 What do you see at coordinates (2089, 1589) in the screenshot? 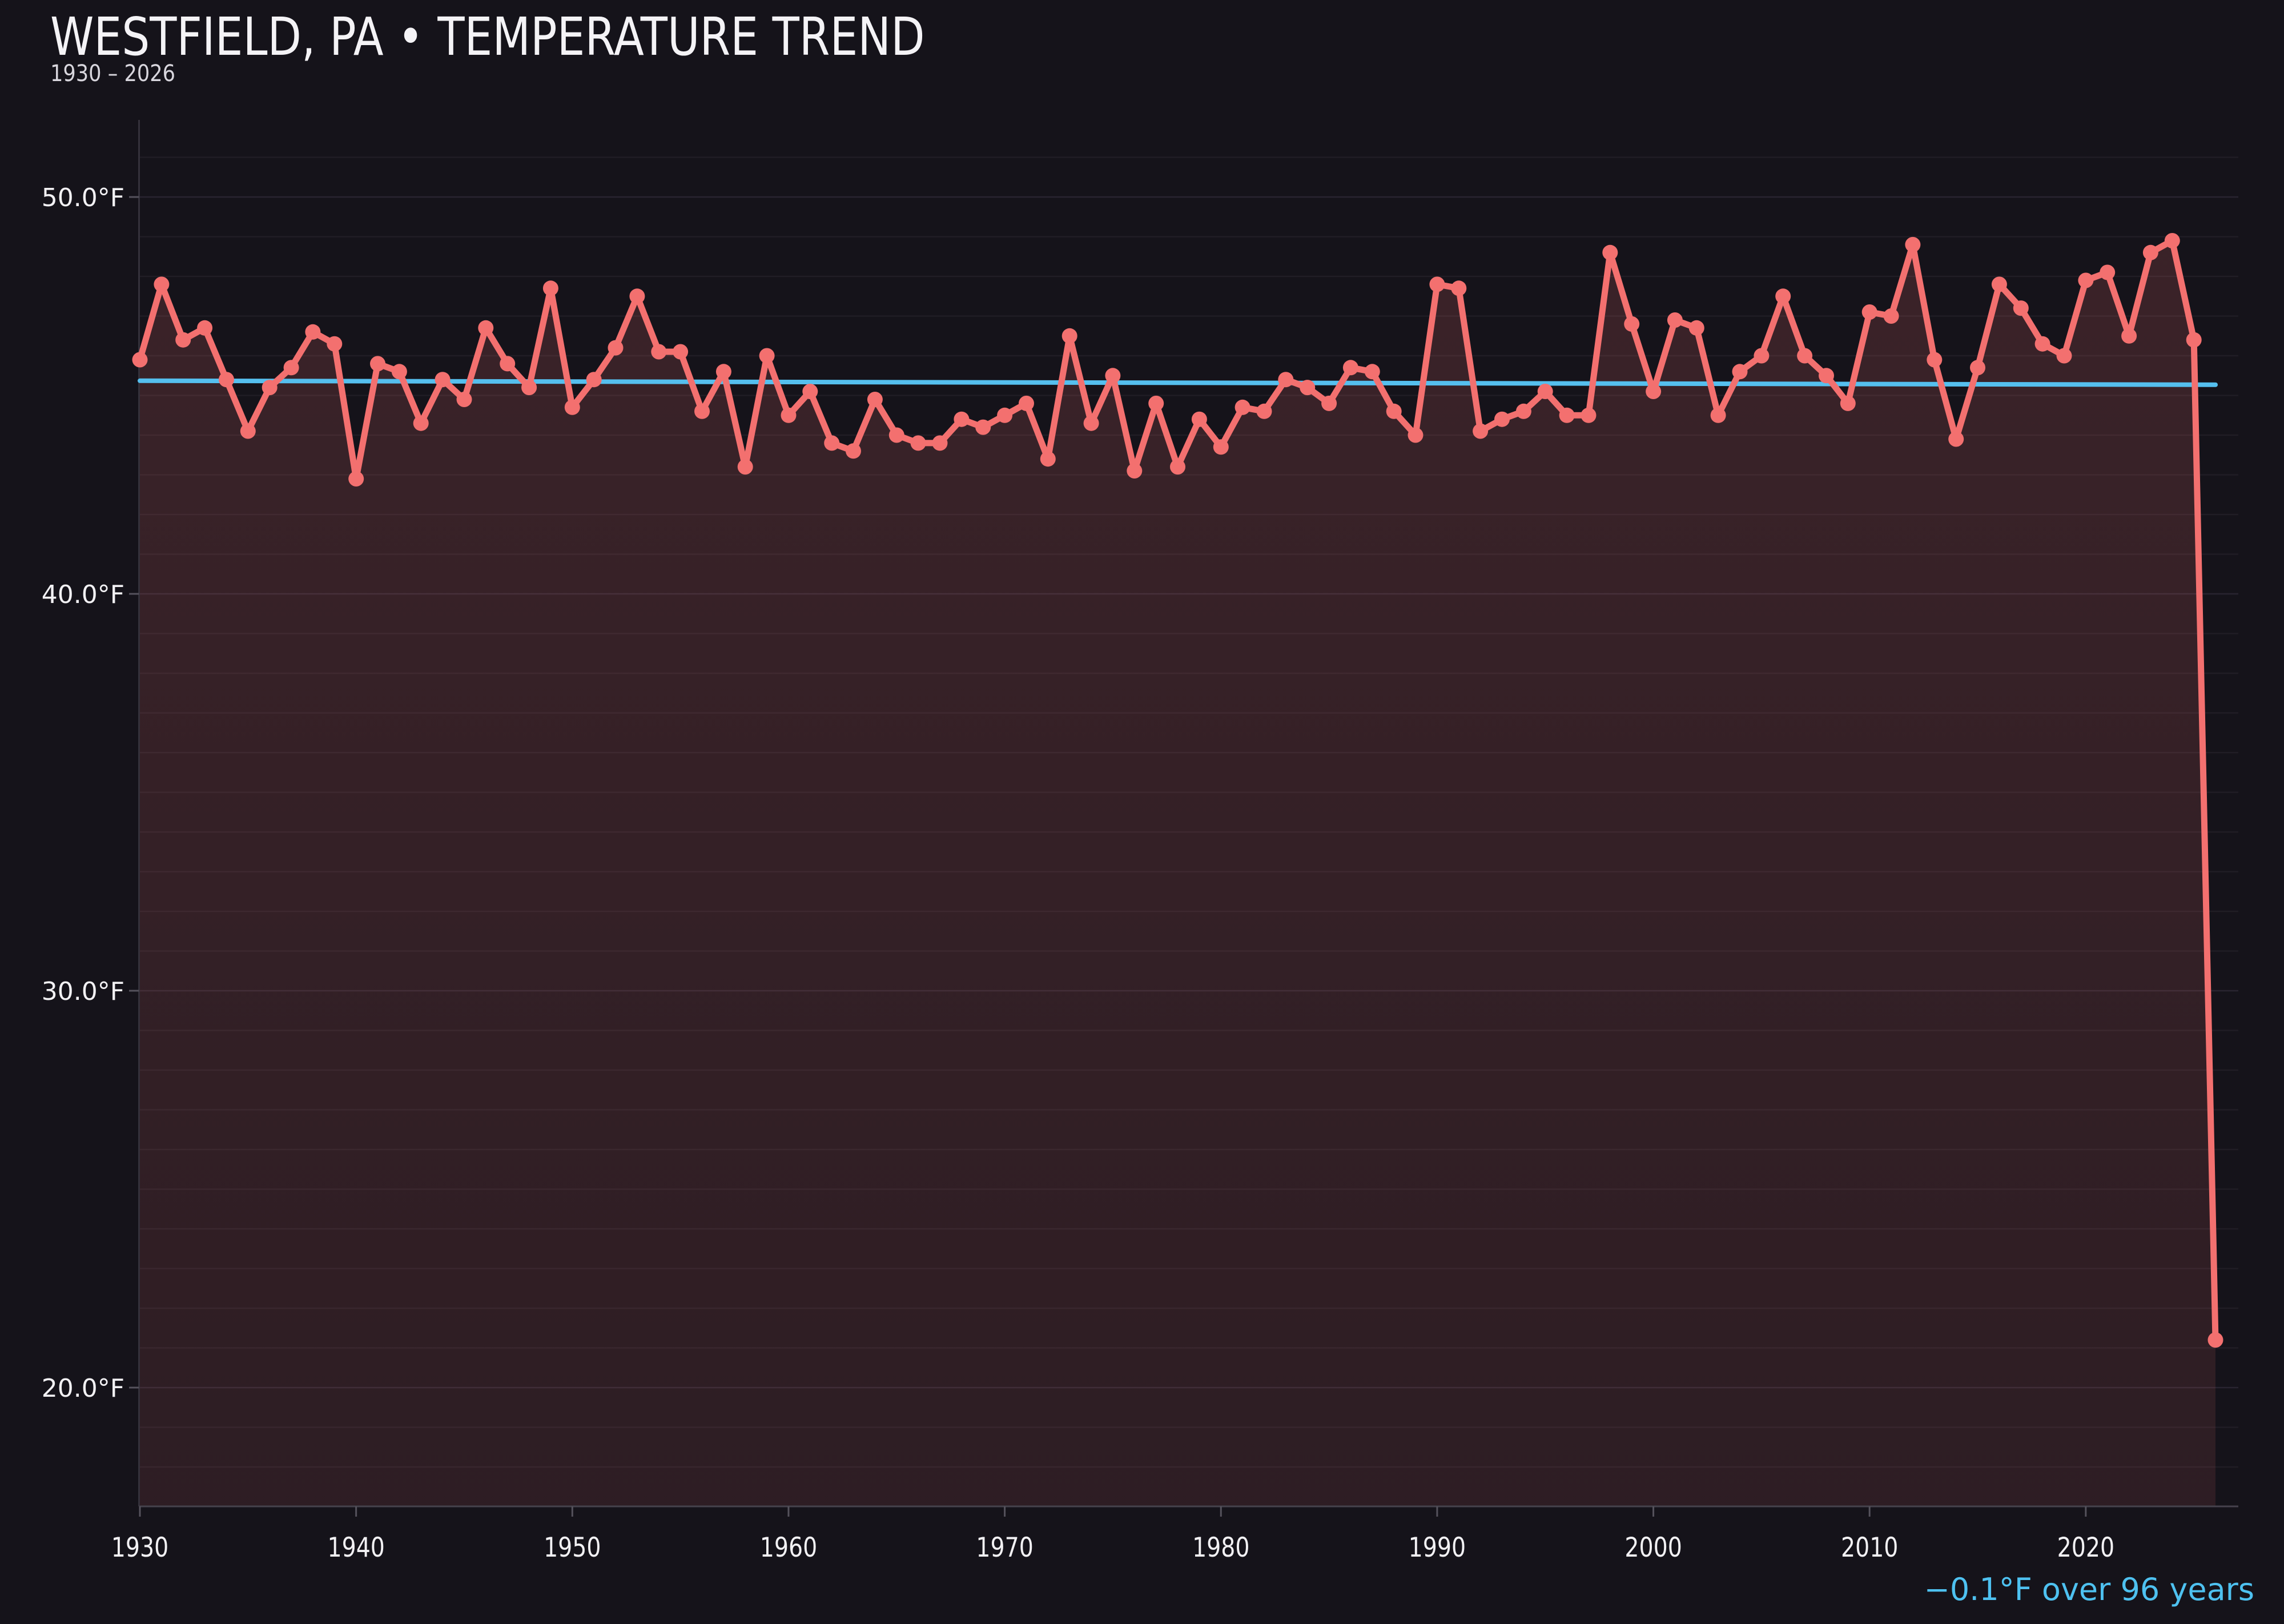
I see `trend-annotation: −0.1°F over 96 years` at bounding box center [2089, 1589].